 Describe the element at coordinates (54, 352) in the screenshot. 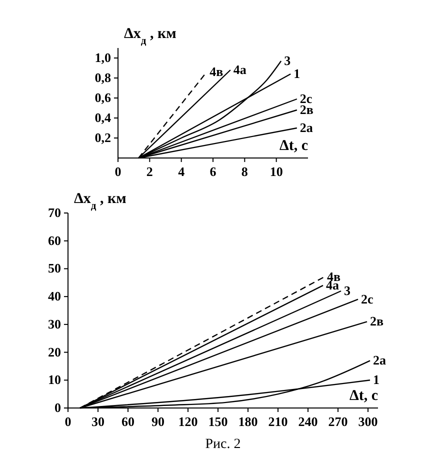

I see `y-tick-label: 20` at that location.